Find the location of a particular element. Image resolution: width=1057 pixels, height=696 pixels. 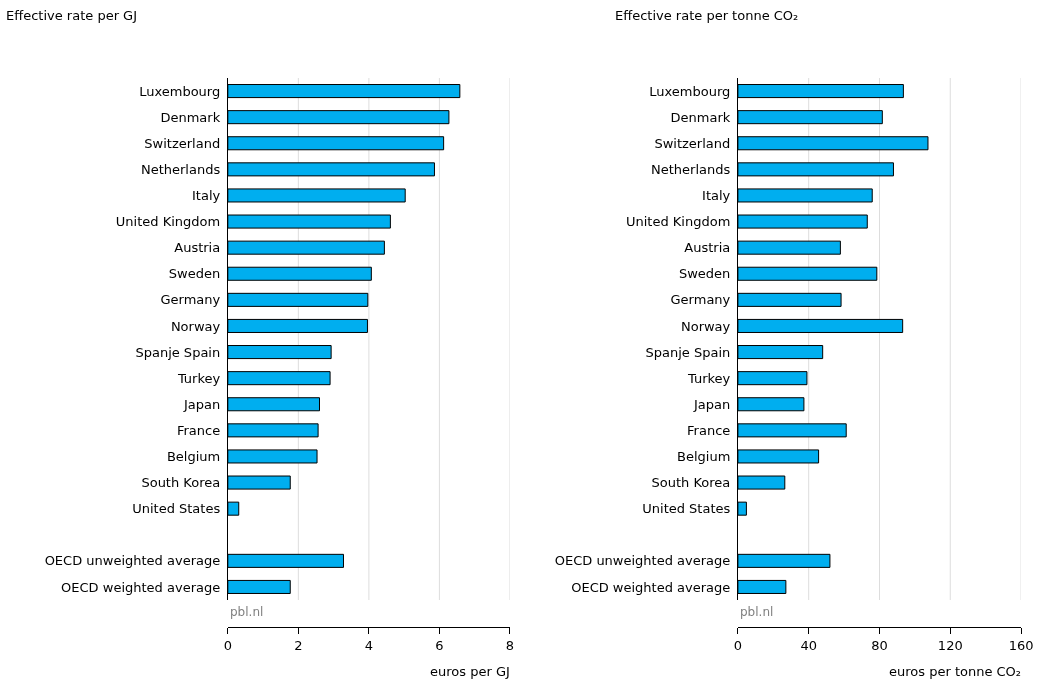

x-tick-label: 80 is located at coordinates (879, 645).